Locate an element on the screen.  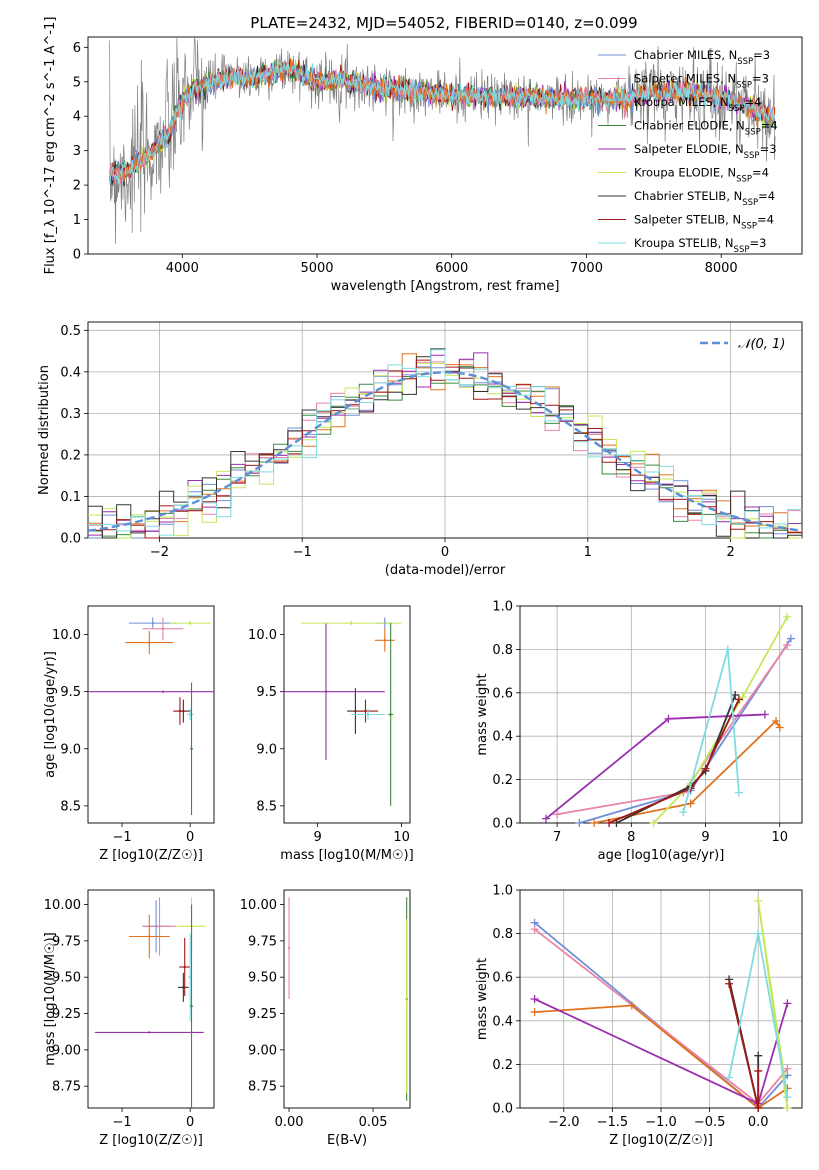
x-tick-label: 7000 is located at coordinates (586, 268).